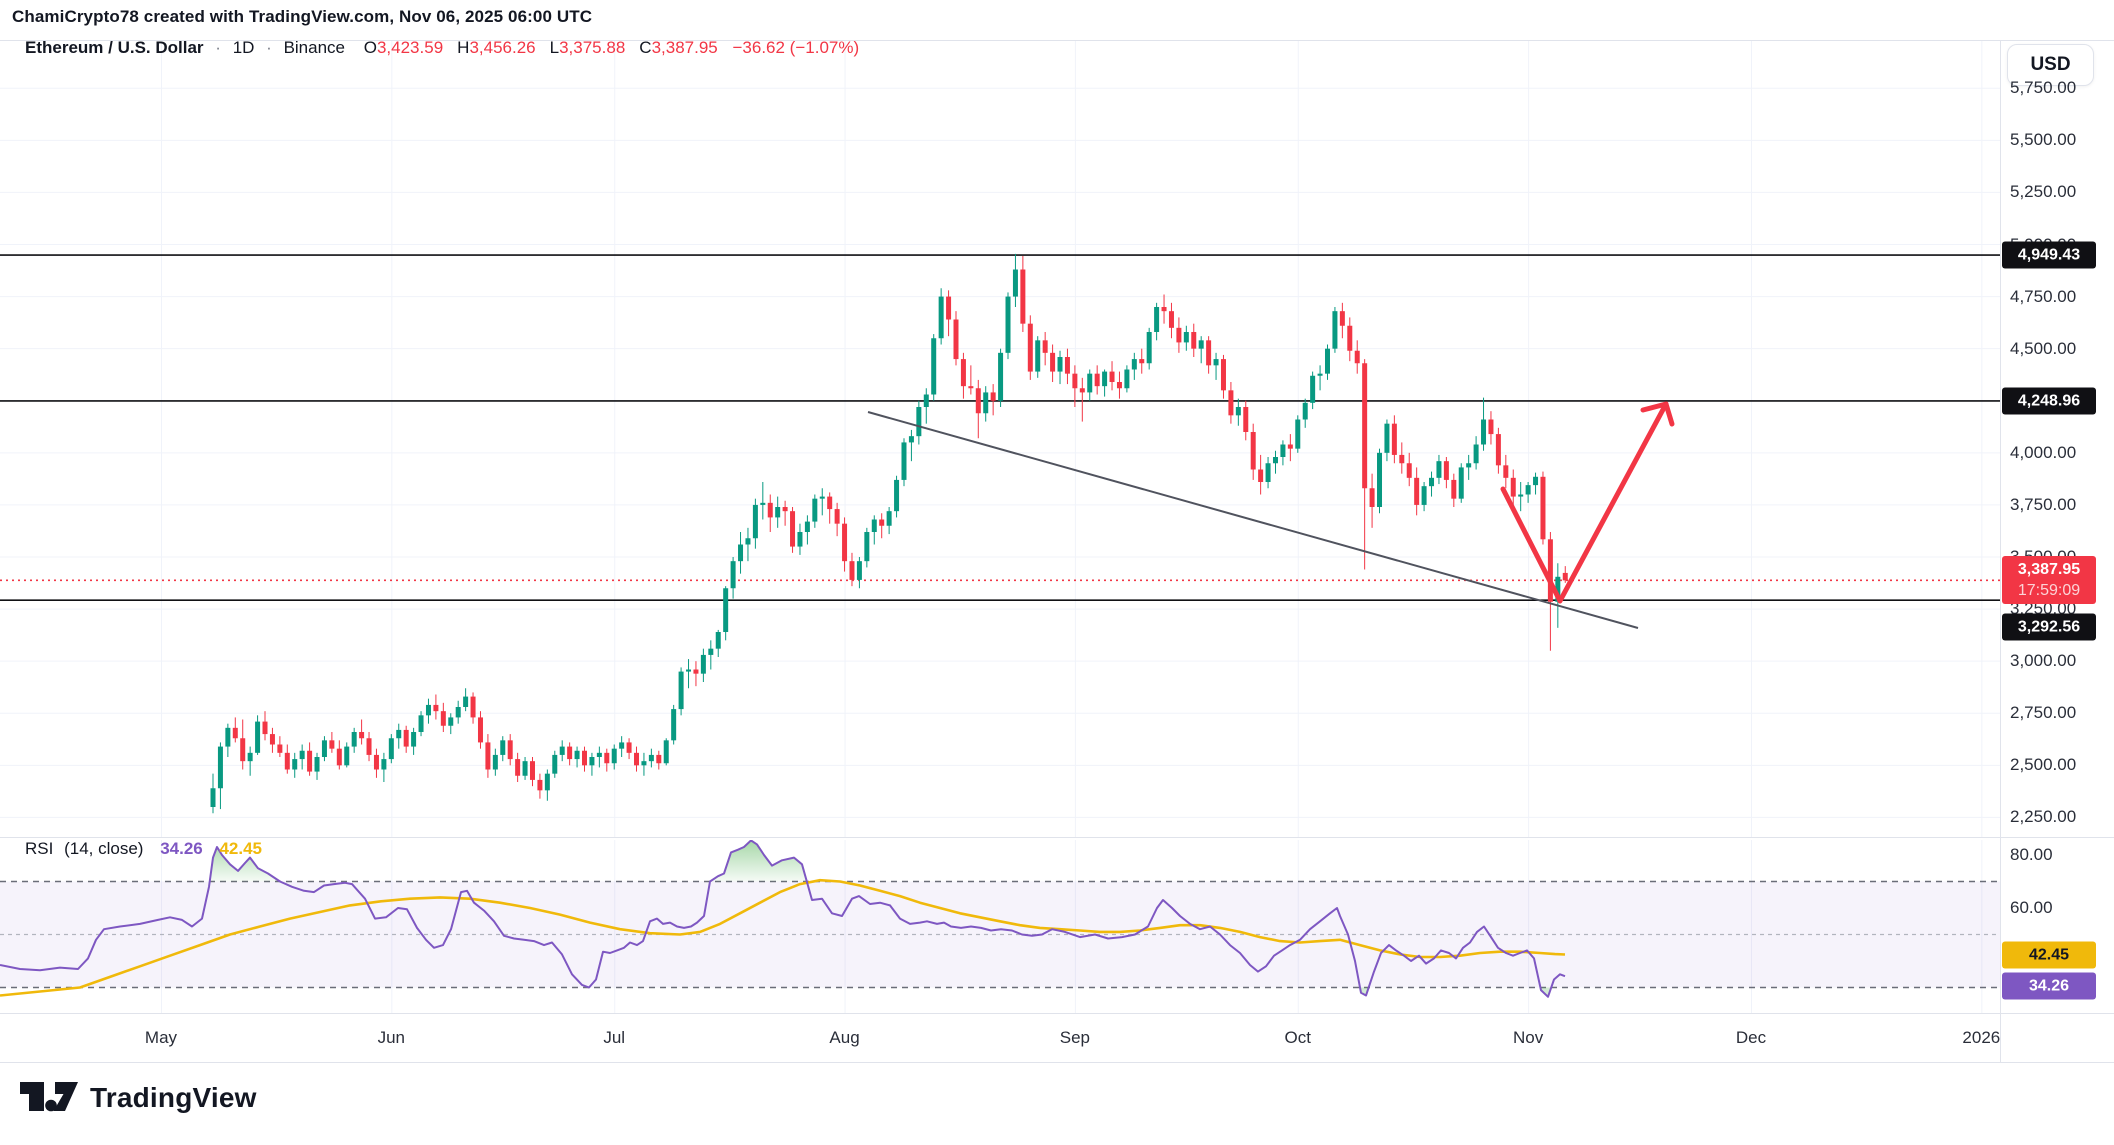  I want to click on rsi-indicator-legend: RSI (14, close) 34.26 42.45, so click(143, 849).